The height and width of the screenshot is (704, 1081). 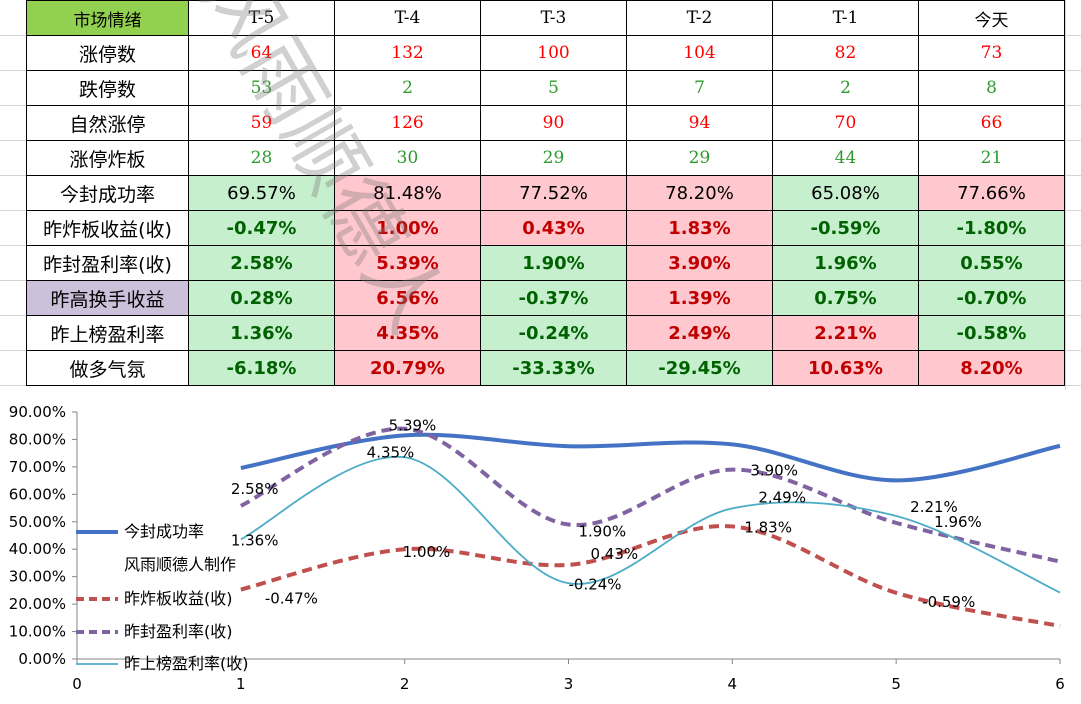 What do you see at coordinates (407, 228) in the screenshot?
I see `data-cell: 1.00%` at bounding box center [407, 228].